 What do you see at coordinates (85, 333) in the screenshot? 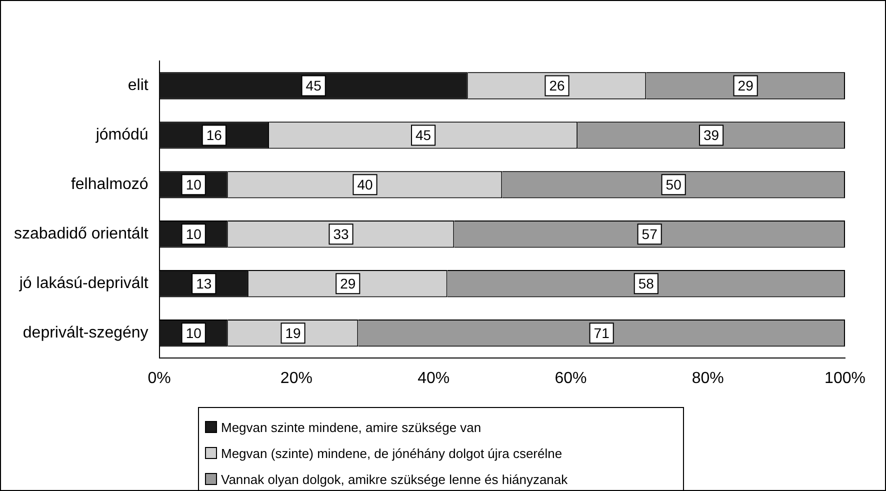
I see `y-tick-label: deprivált-szegény` at bounding box center [85, 333].